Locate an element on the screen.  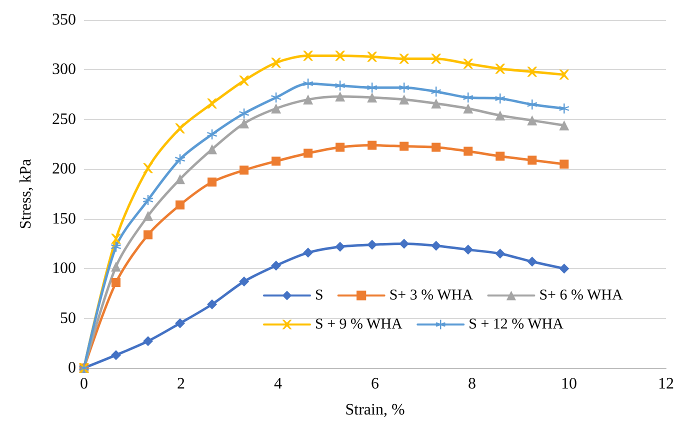
y-tick-label: 50 is located at coordinates (68, 318).